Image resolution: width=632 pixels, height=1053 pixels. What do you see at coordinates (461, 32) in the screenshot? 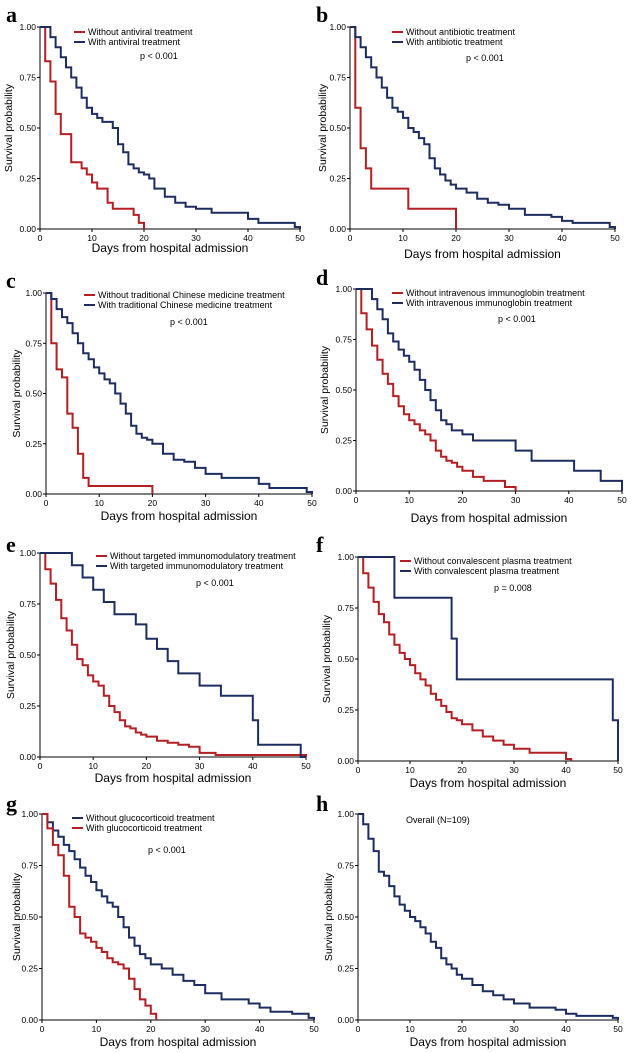
I see `legend-label: Without antibiotic treatment` at bounding box center [461, 32].